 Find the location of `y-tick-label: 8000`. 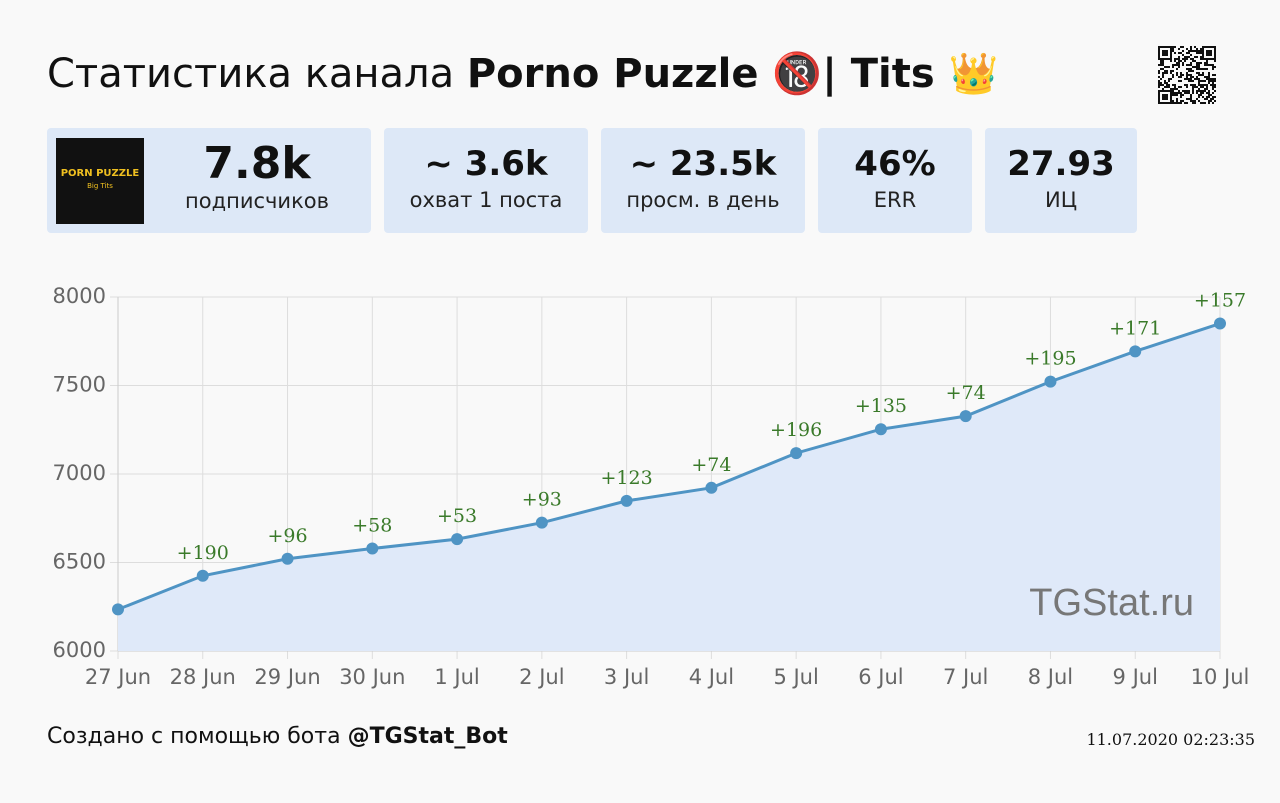

y-tick-label: 8000 is located at coordinates (79, 296).